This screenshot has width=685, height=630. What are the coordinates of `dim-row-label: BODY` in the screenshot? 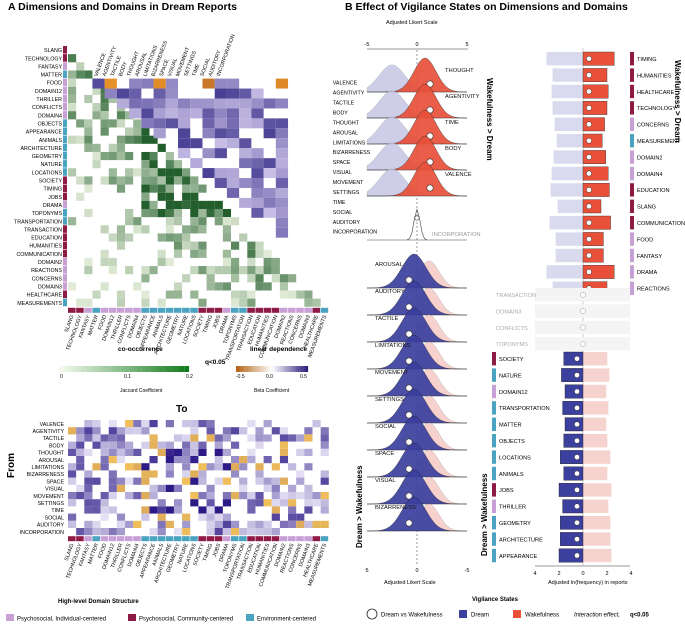 It's located at (340, 113).